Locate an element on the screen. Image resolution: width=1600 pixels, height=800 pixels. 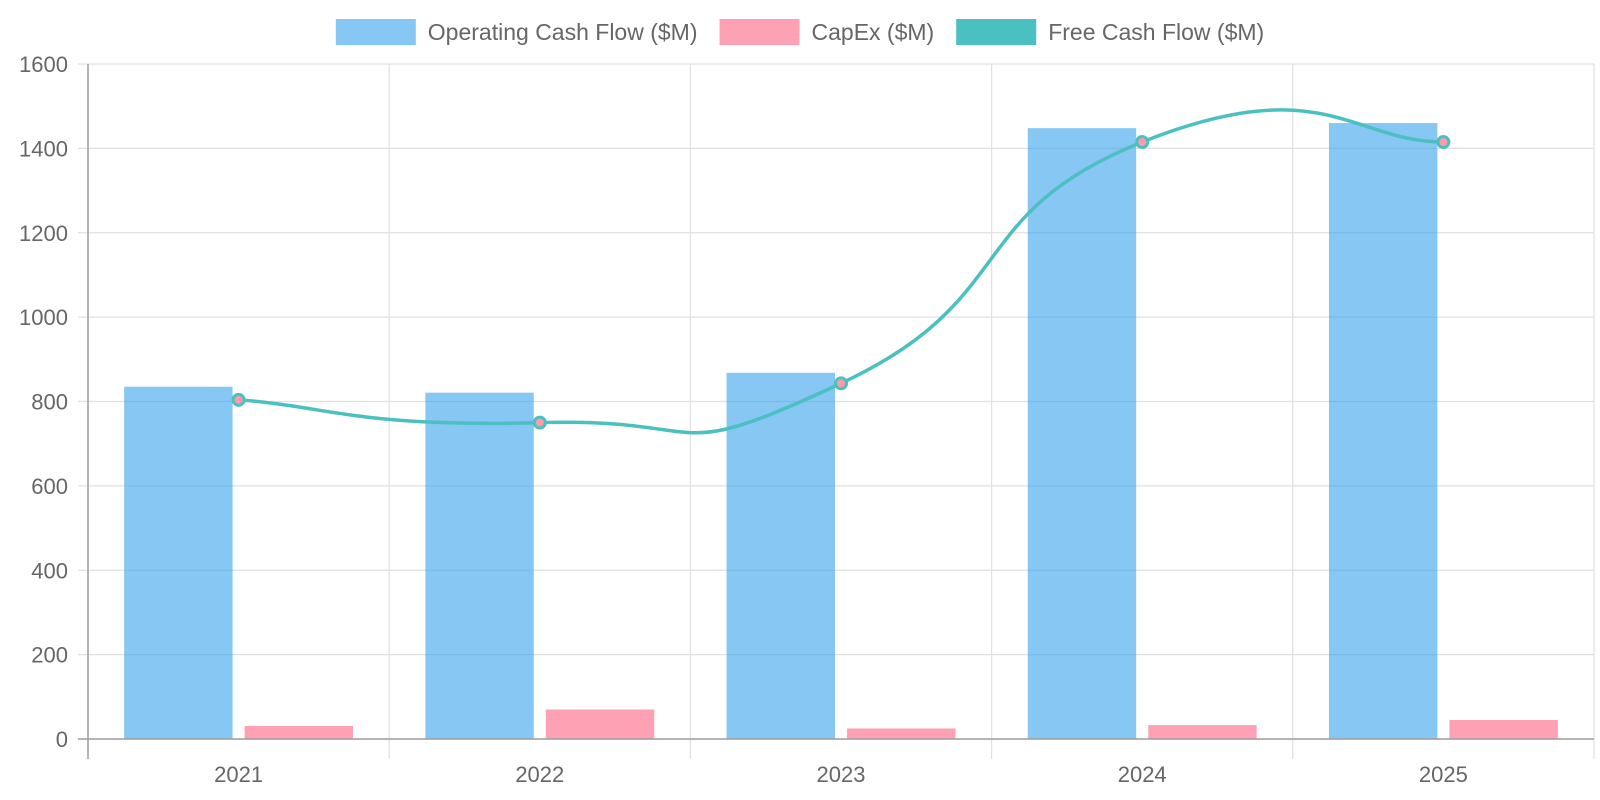
y-tick-label: 1000 is located at coordinates (43, 317).